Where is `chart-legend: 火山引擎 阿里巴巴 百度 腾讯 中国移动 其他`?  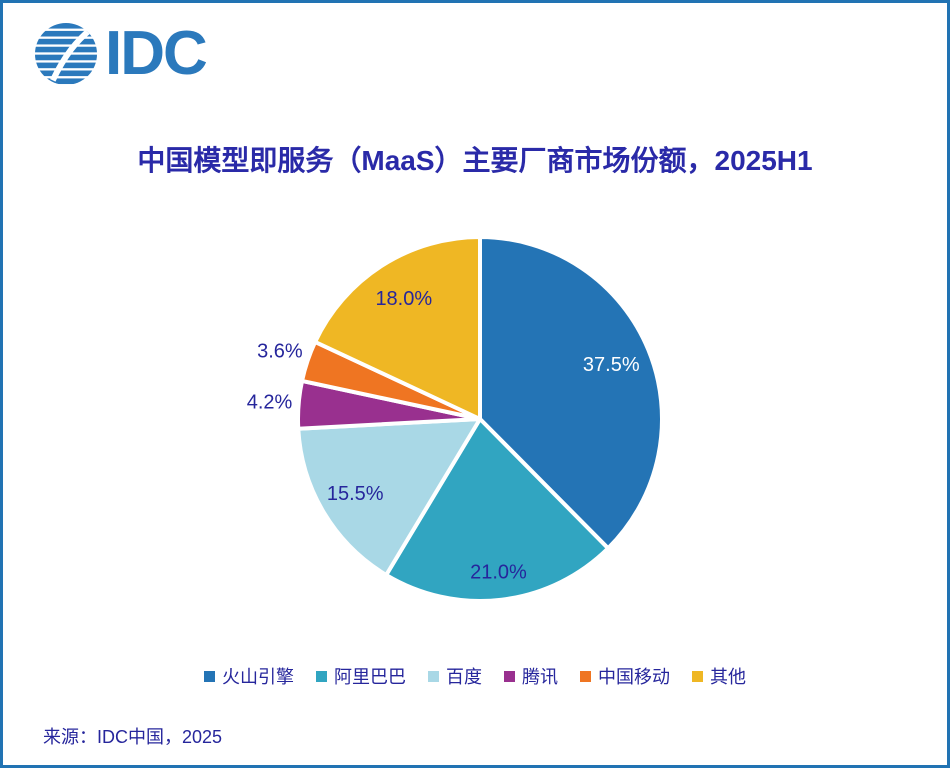 chart-legend: 火山引擎 阿里巴巴 百度 腾讯 中国移动 其他 is located at coordinates (475, 676).